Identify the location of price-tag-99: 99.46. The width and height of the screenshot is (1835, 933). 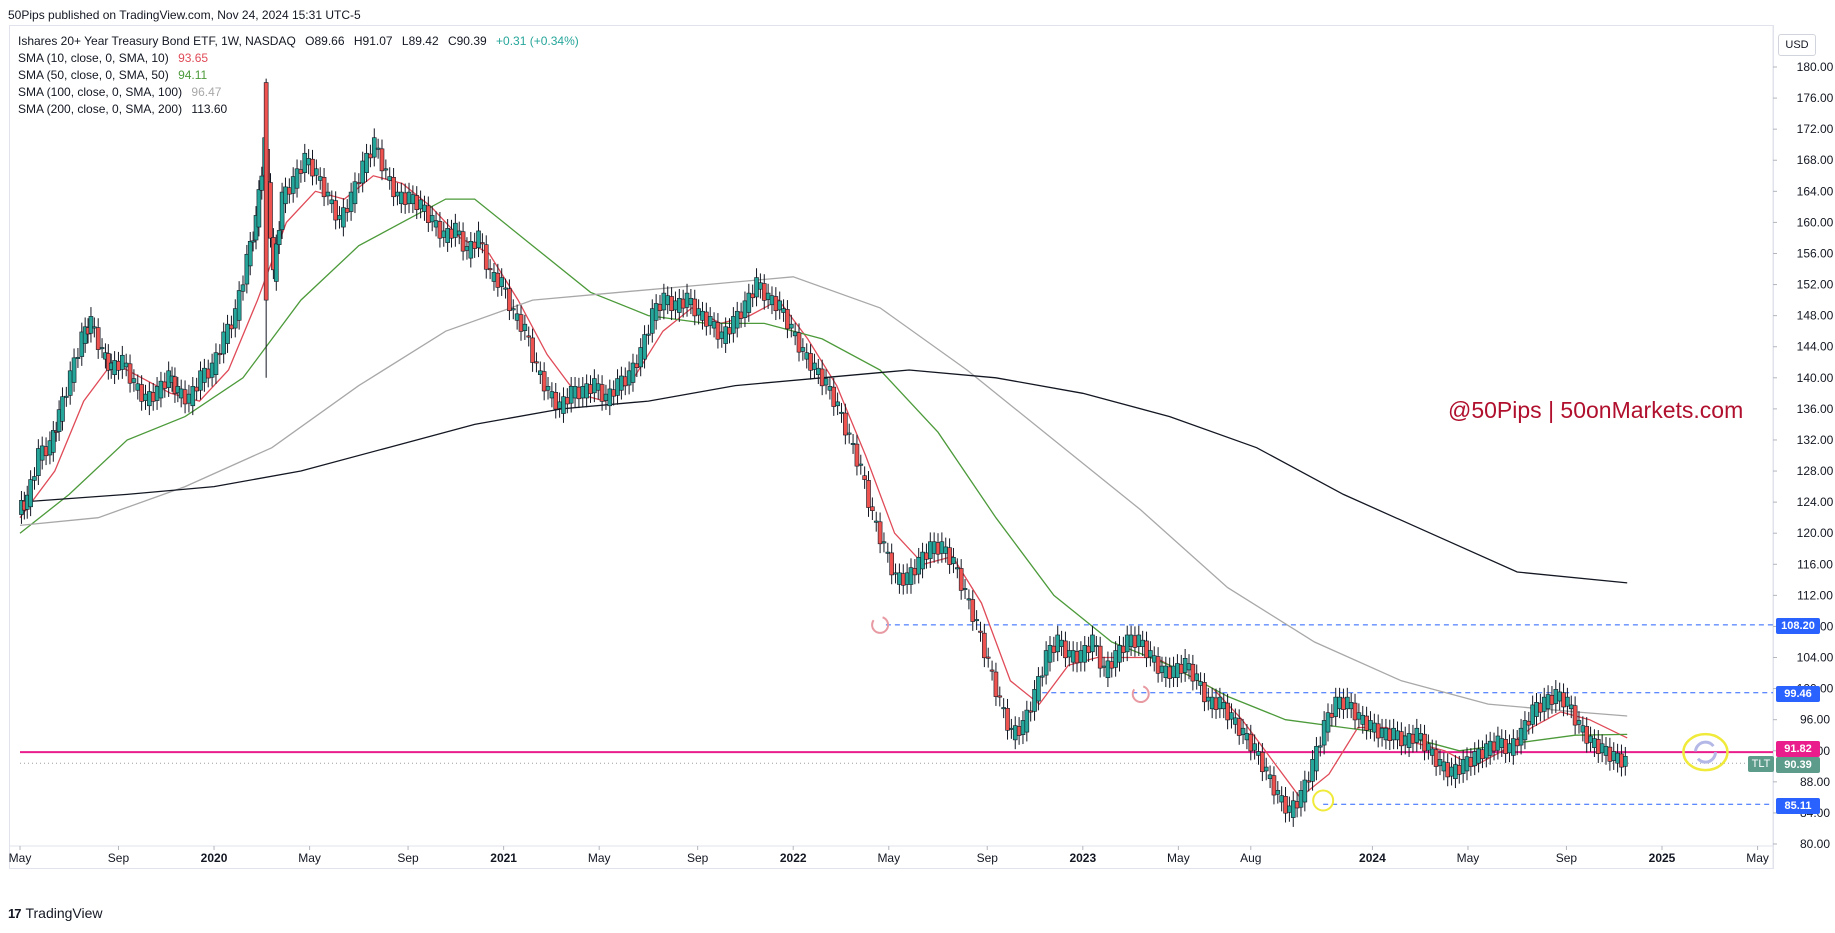
(1798, 694).